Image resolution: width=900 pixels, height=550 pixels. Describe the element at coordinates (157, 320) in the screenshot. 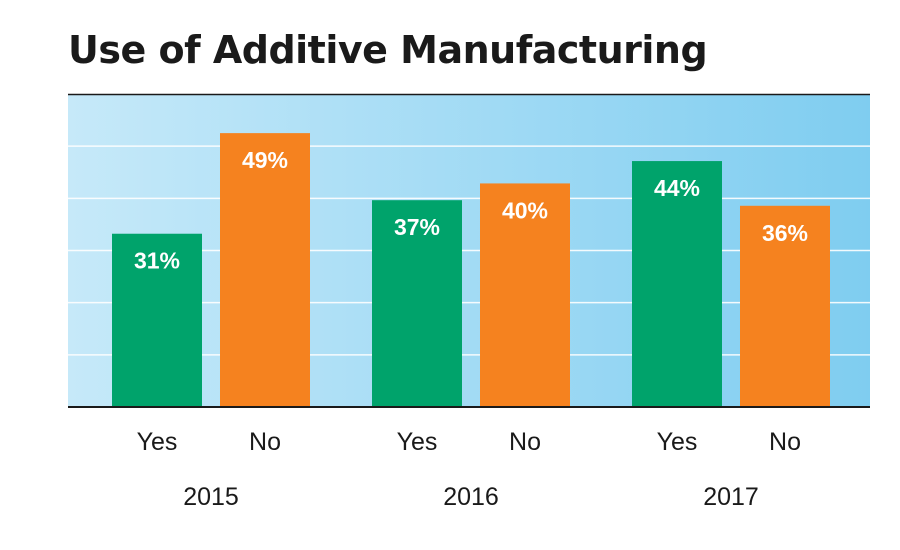

I see `bar-yes-2015` at that location.